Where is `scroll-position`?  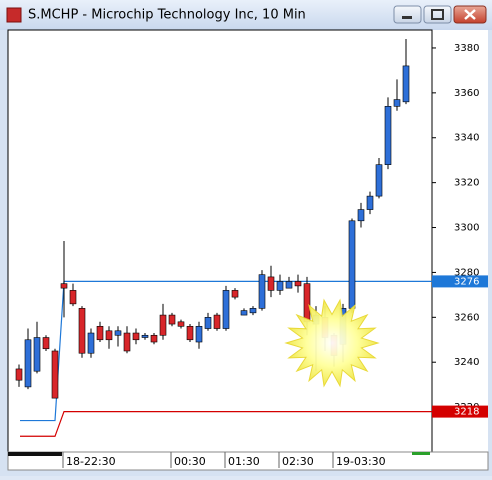 scroll-position is located at coordinates (35, 454).